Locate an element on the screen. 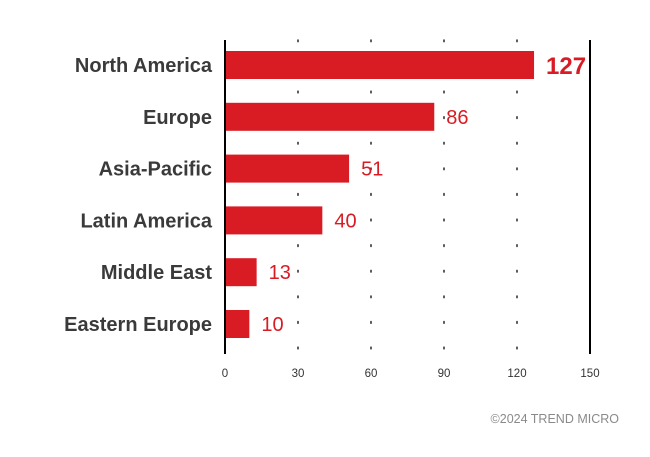 Image resolution: width=650 pixels, height=457 pixels. bar-europe is located at coordinates (330, 116).